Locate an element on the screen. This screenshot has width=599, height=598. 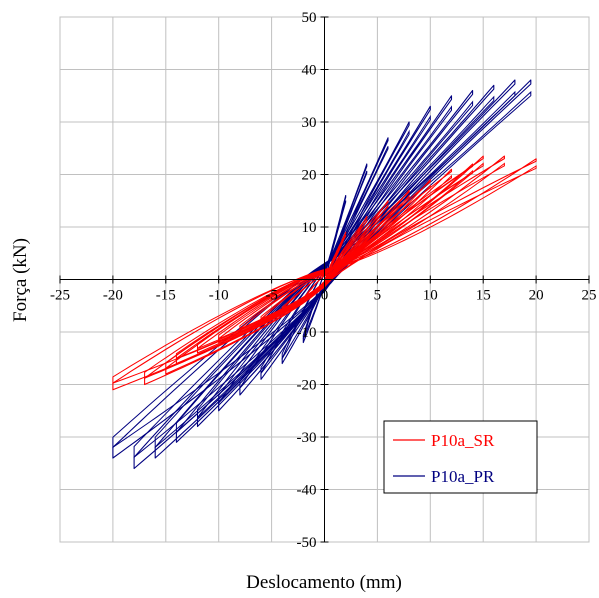
legend-box is located at coordinates (460, 457).